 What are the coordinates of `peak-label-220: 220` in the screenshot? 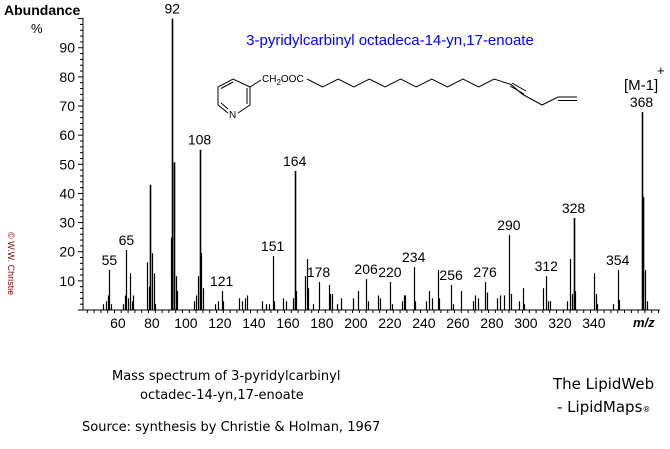 It's located at (390, 272).